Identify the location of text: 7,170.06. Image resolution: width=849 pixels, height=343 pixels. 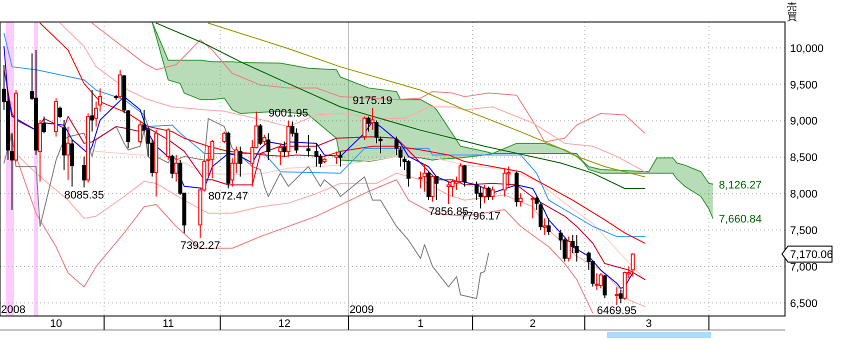
(811, 255).